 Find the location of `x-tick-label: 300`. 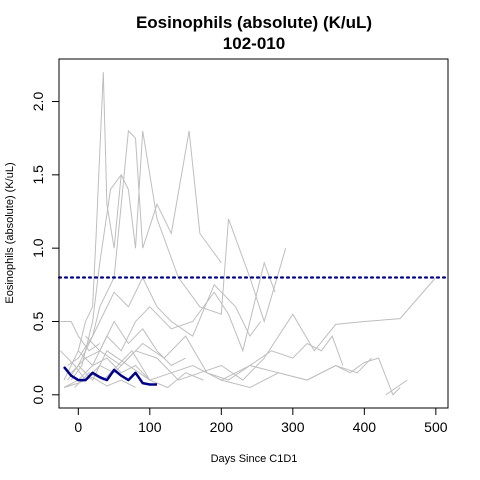

x-tick-label: 300 is located at coordinates (293, 427).